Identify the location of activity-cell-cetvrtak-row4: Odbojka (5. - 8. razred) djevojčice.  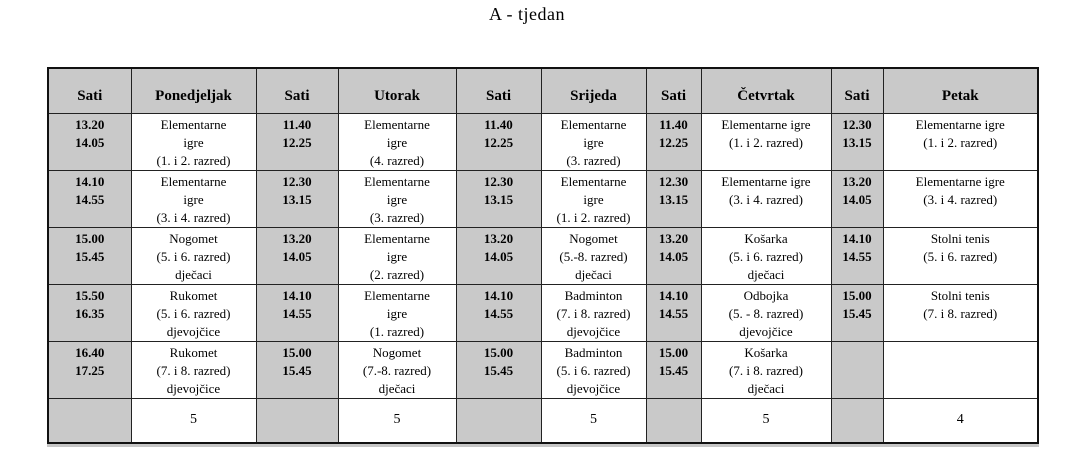
(766, 312).